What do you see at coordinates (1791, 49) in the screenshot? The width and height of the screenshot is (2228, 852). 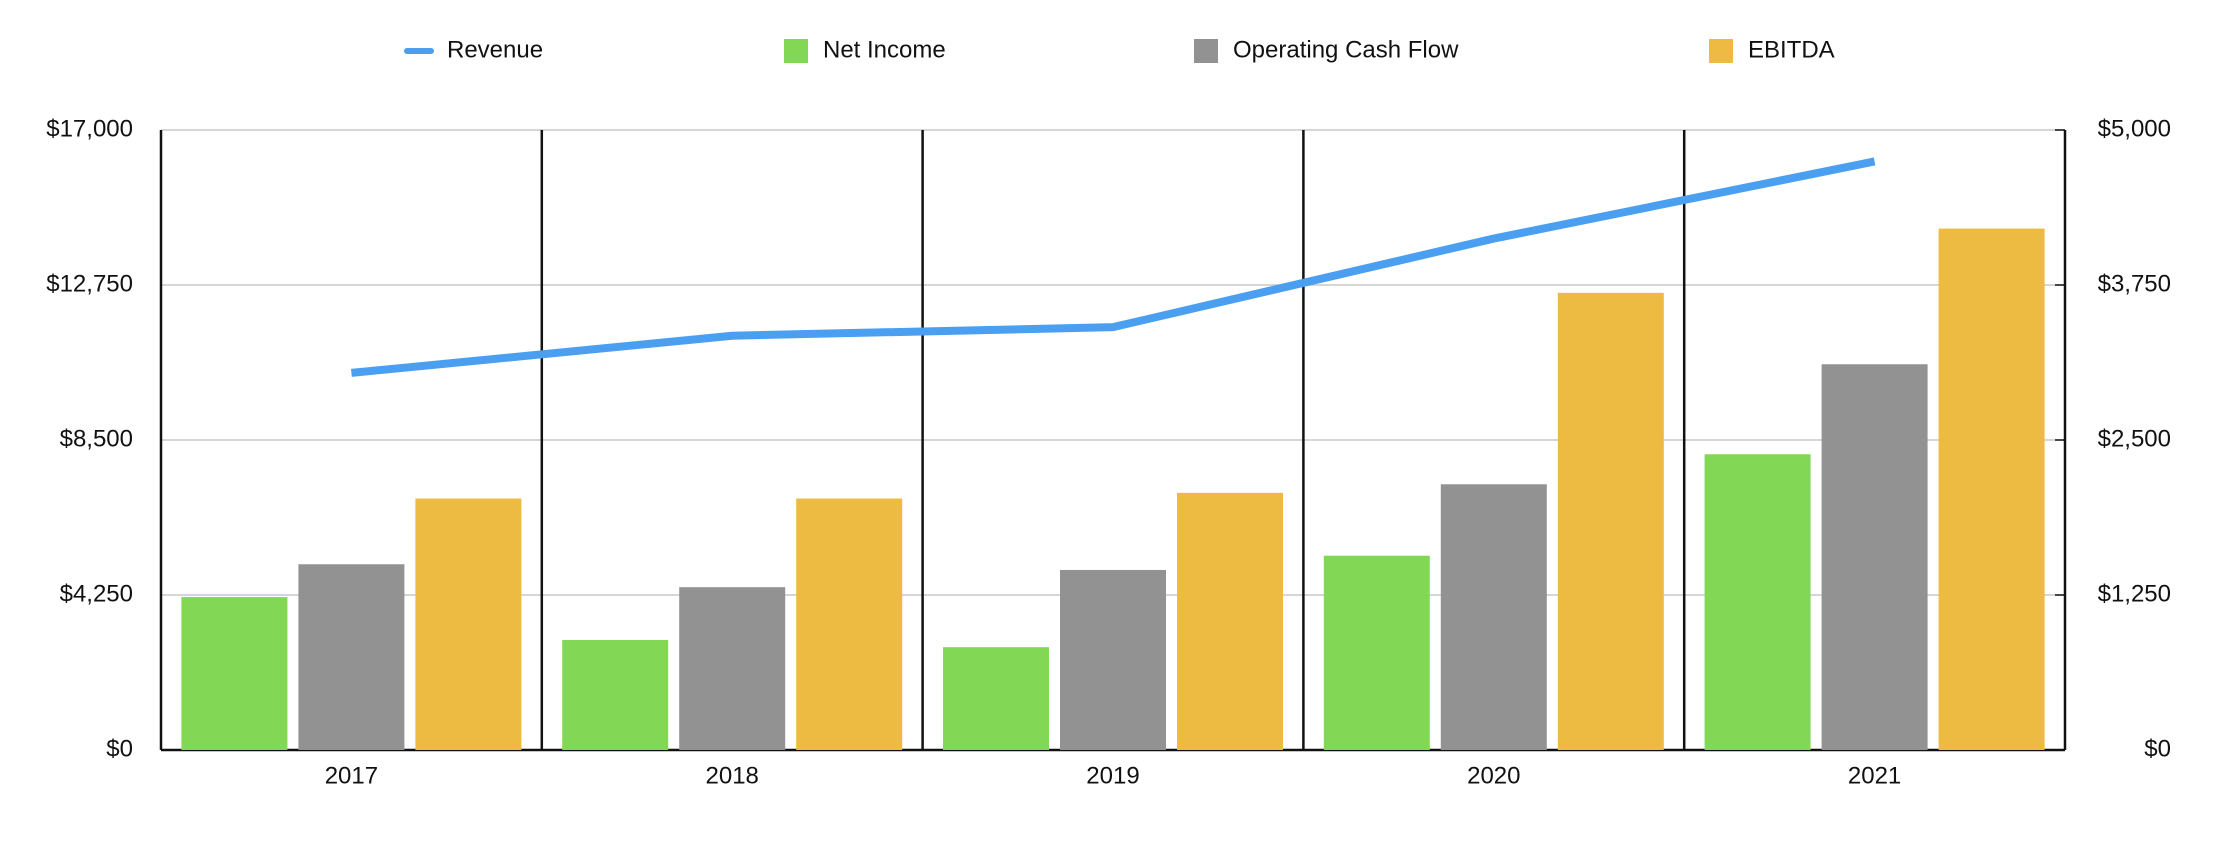 I see `legend-label: EBITDA` at bounding box center [1791, 49].